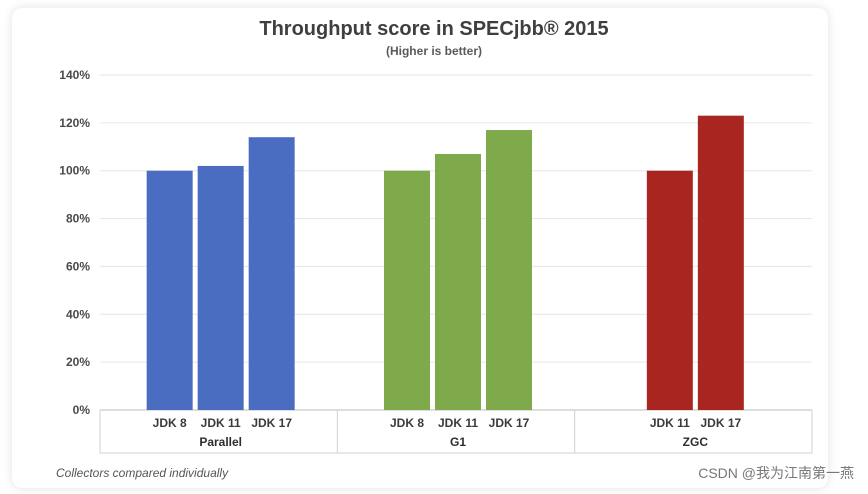 The height and width of the screenshot is (494, 868). What do you see at coordinates (74, 75) in the screenshot?
I see `y-tick-label: 140%` at bounding box center [74, 75].